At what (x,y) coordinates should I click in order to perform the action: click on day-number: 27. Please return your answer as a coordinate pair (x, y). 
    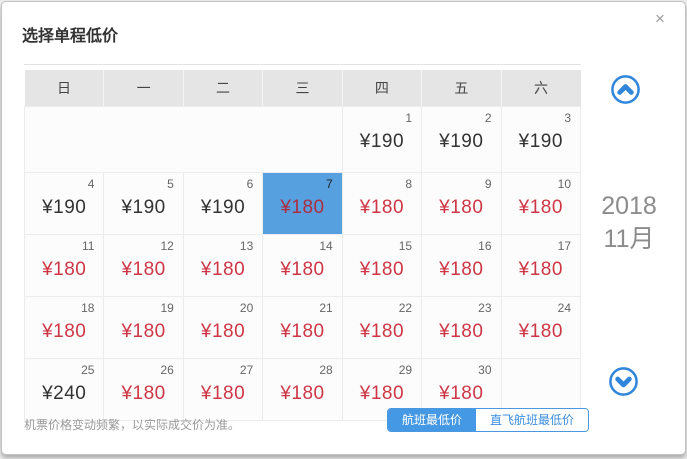
    Looking at the image, I should click on (246, 370).